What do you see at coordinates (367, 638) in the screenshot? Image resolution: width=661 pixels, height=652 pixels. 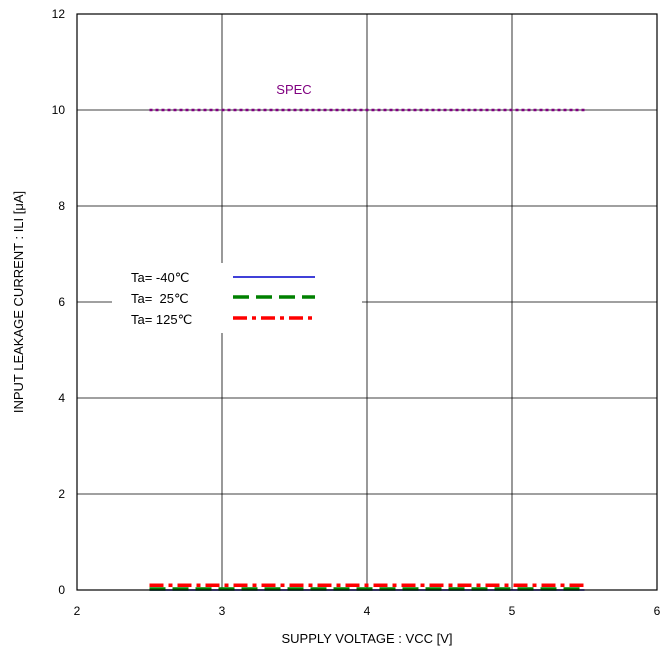 I see `x-axis-label: SUPPLY VOLTAGE : VCC [V]` at bounding box center [367, 638].